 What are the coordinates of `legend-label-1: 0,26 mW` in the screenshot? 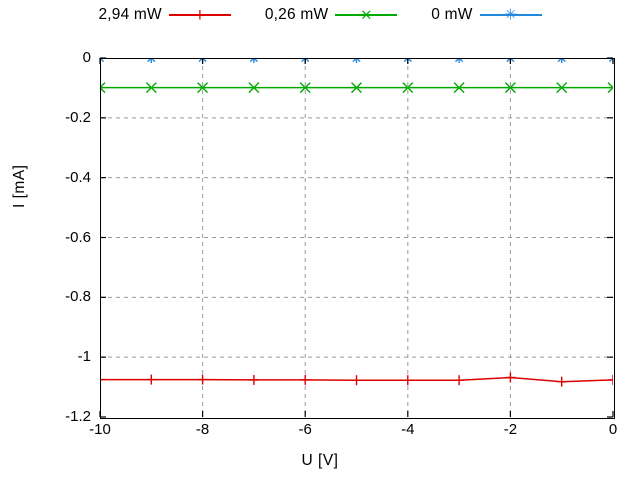 It's located at (296, 15).